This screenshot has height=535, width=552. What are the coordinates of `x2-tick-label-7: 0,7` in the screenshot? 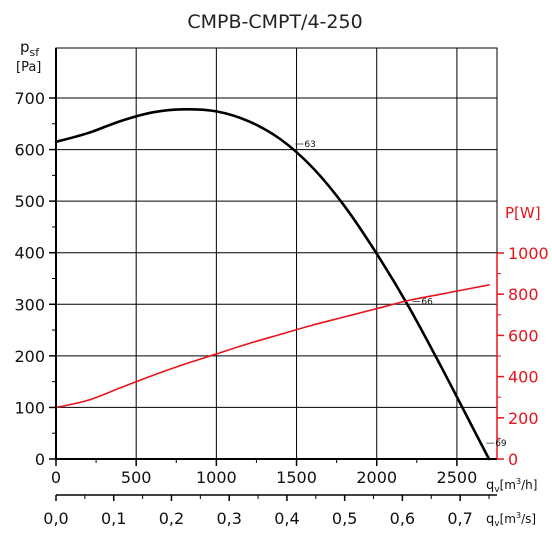 It's located at (459, 518).